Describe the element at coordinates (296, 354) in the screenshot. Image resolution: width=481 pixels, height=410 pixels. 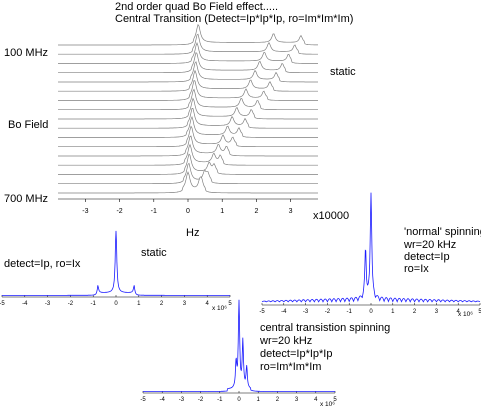
I see `ct-line3: detect=Ip*Ip*Ip` at that location.